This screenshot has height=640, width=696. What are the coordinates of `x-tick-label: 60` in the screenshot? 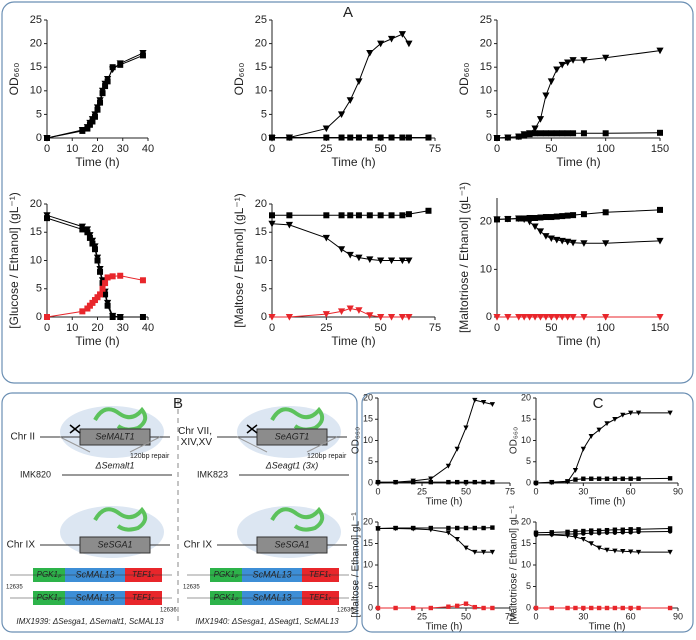 It's located at (631, 491).